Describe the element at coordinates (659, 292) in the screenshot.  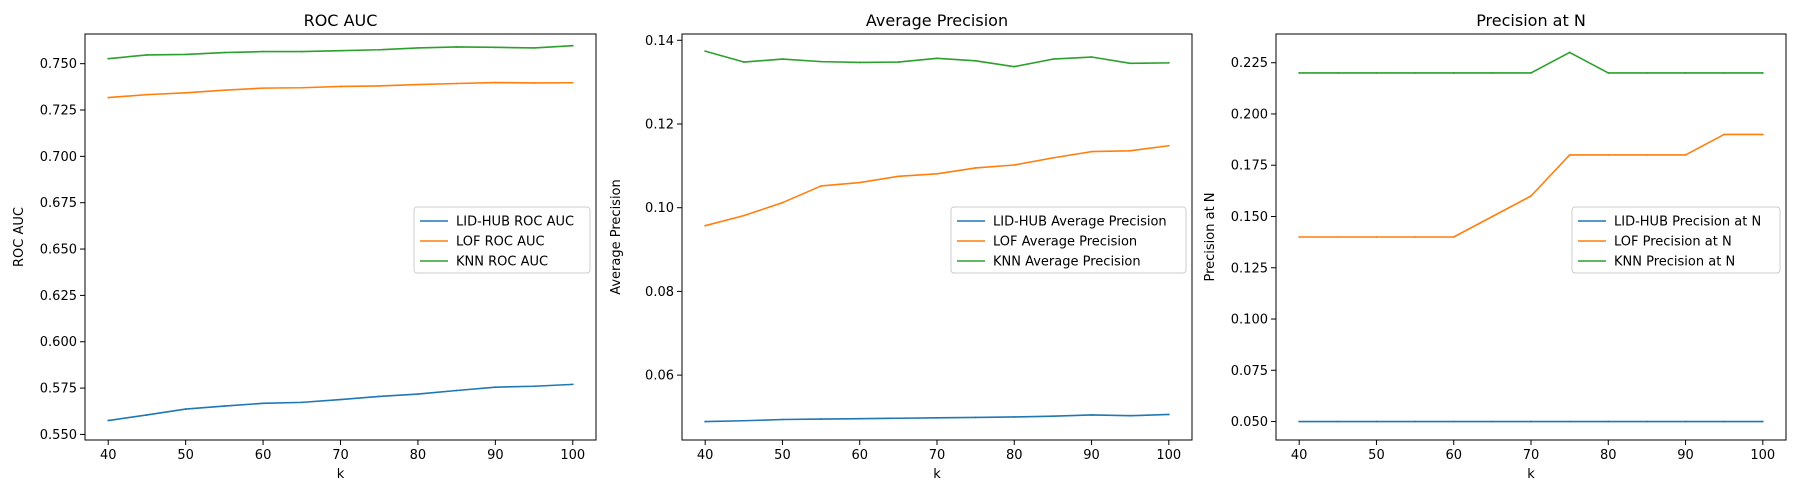
I see `chart-avg-precision-ytick-label: 0.08` at that location.